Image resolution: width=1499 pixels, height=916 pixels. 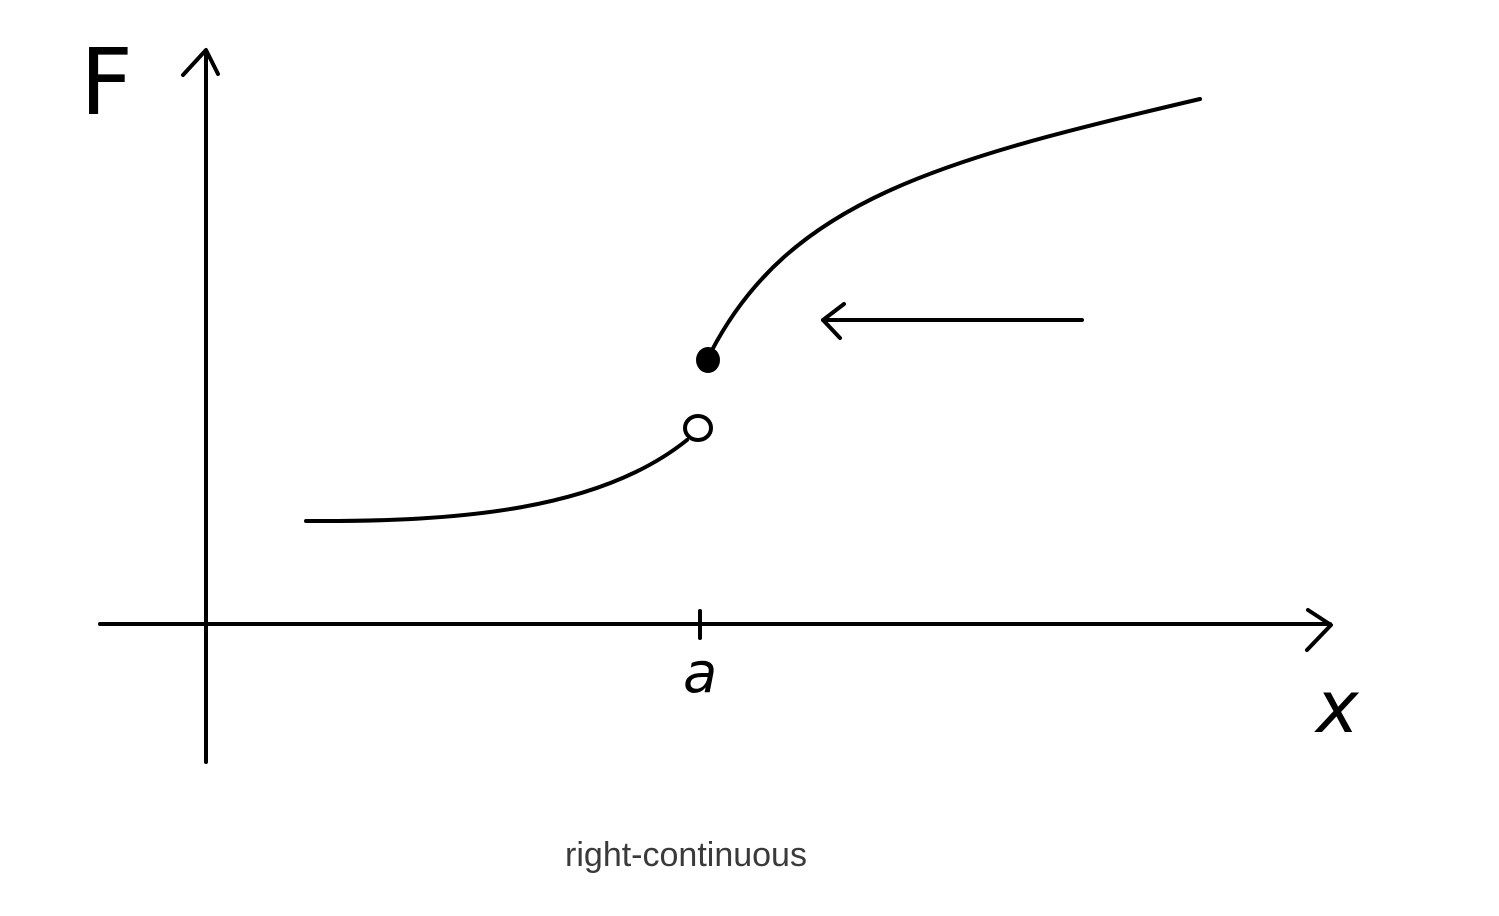 What do you see at coordinates (700, 673) in the screenshot?
I see `tick-label-a: a` at bounding box center [700, 673].